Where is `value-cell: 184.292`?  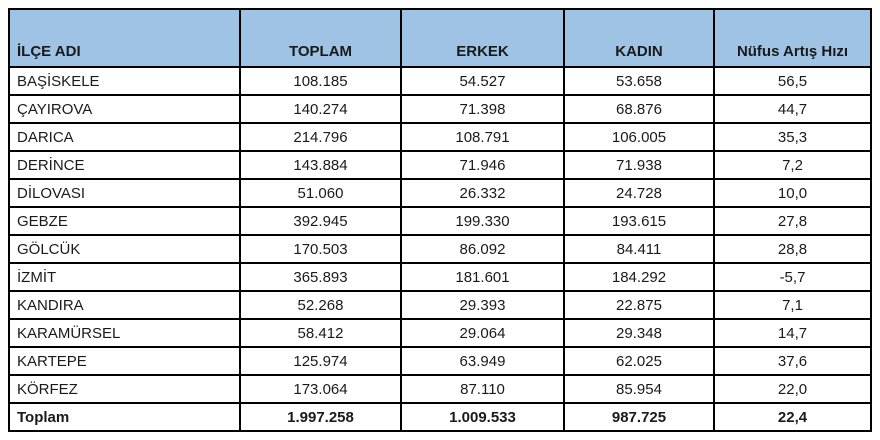
value-cell: 184.292 is located at coordinates (639, 277).